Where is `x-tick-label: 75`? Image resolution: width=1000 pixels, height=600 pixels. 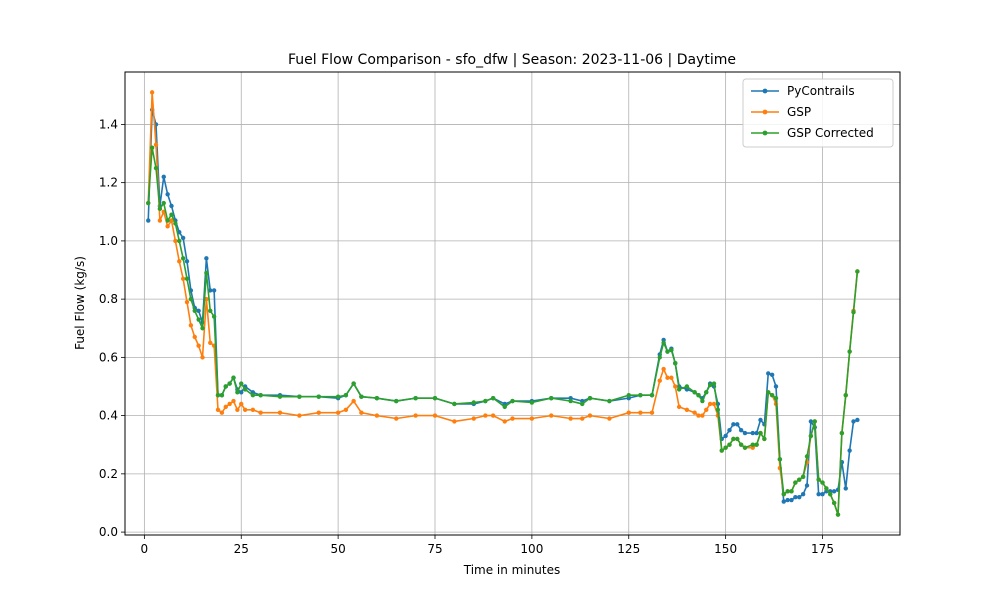
x-tick-label: 75 is located at coordinates (434, 549).